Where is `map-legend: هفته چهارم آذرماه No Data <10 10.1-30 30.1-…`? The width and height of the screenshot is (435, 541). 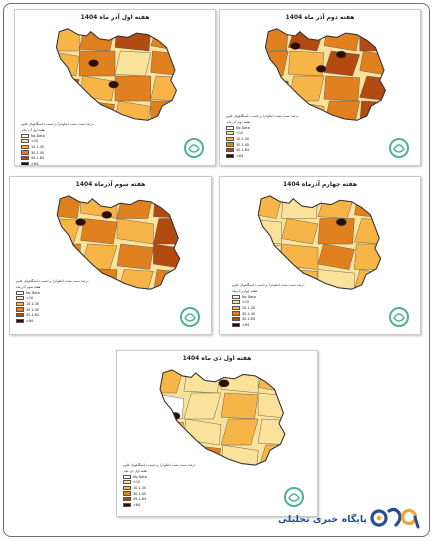 map-legend: هفته چهارم آذرماه No Data <10 10.1-30 30.1-… is located at coordinates (244, 308).